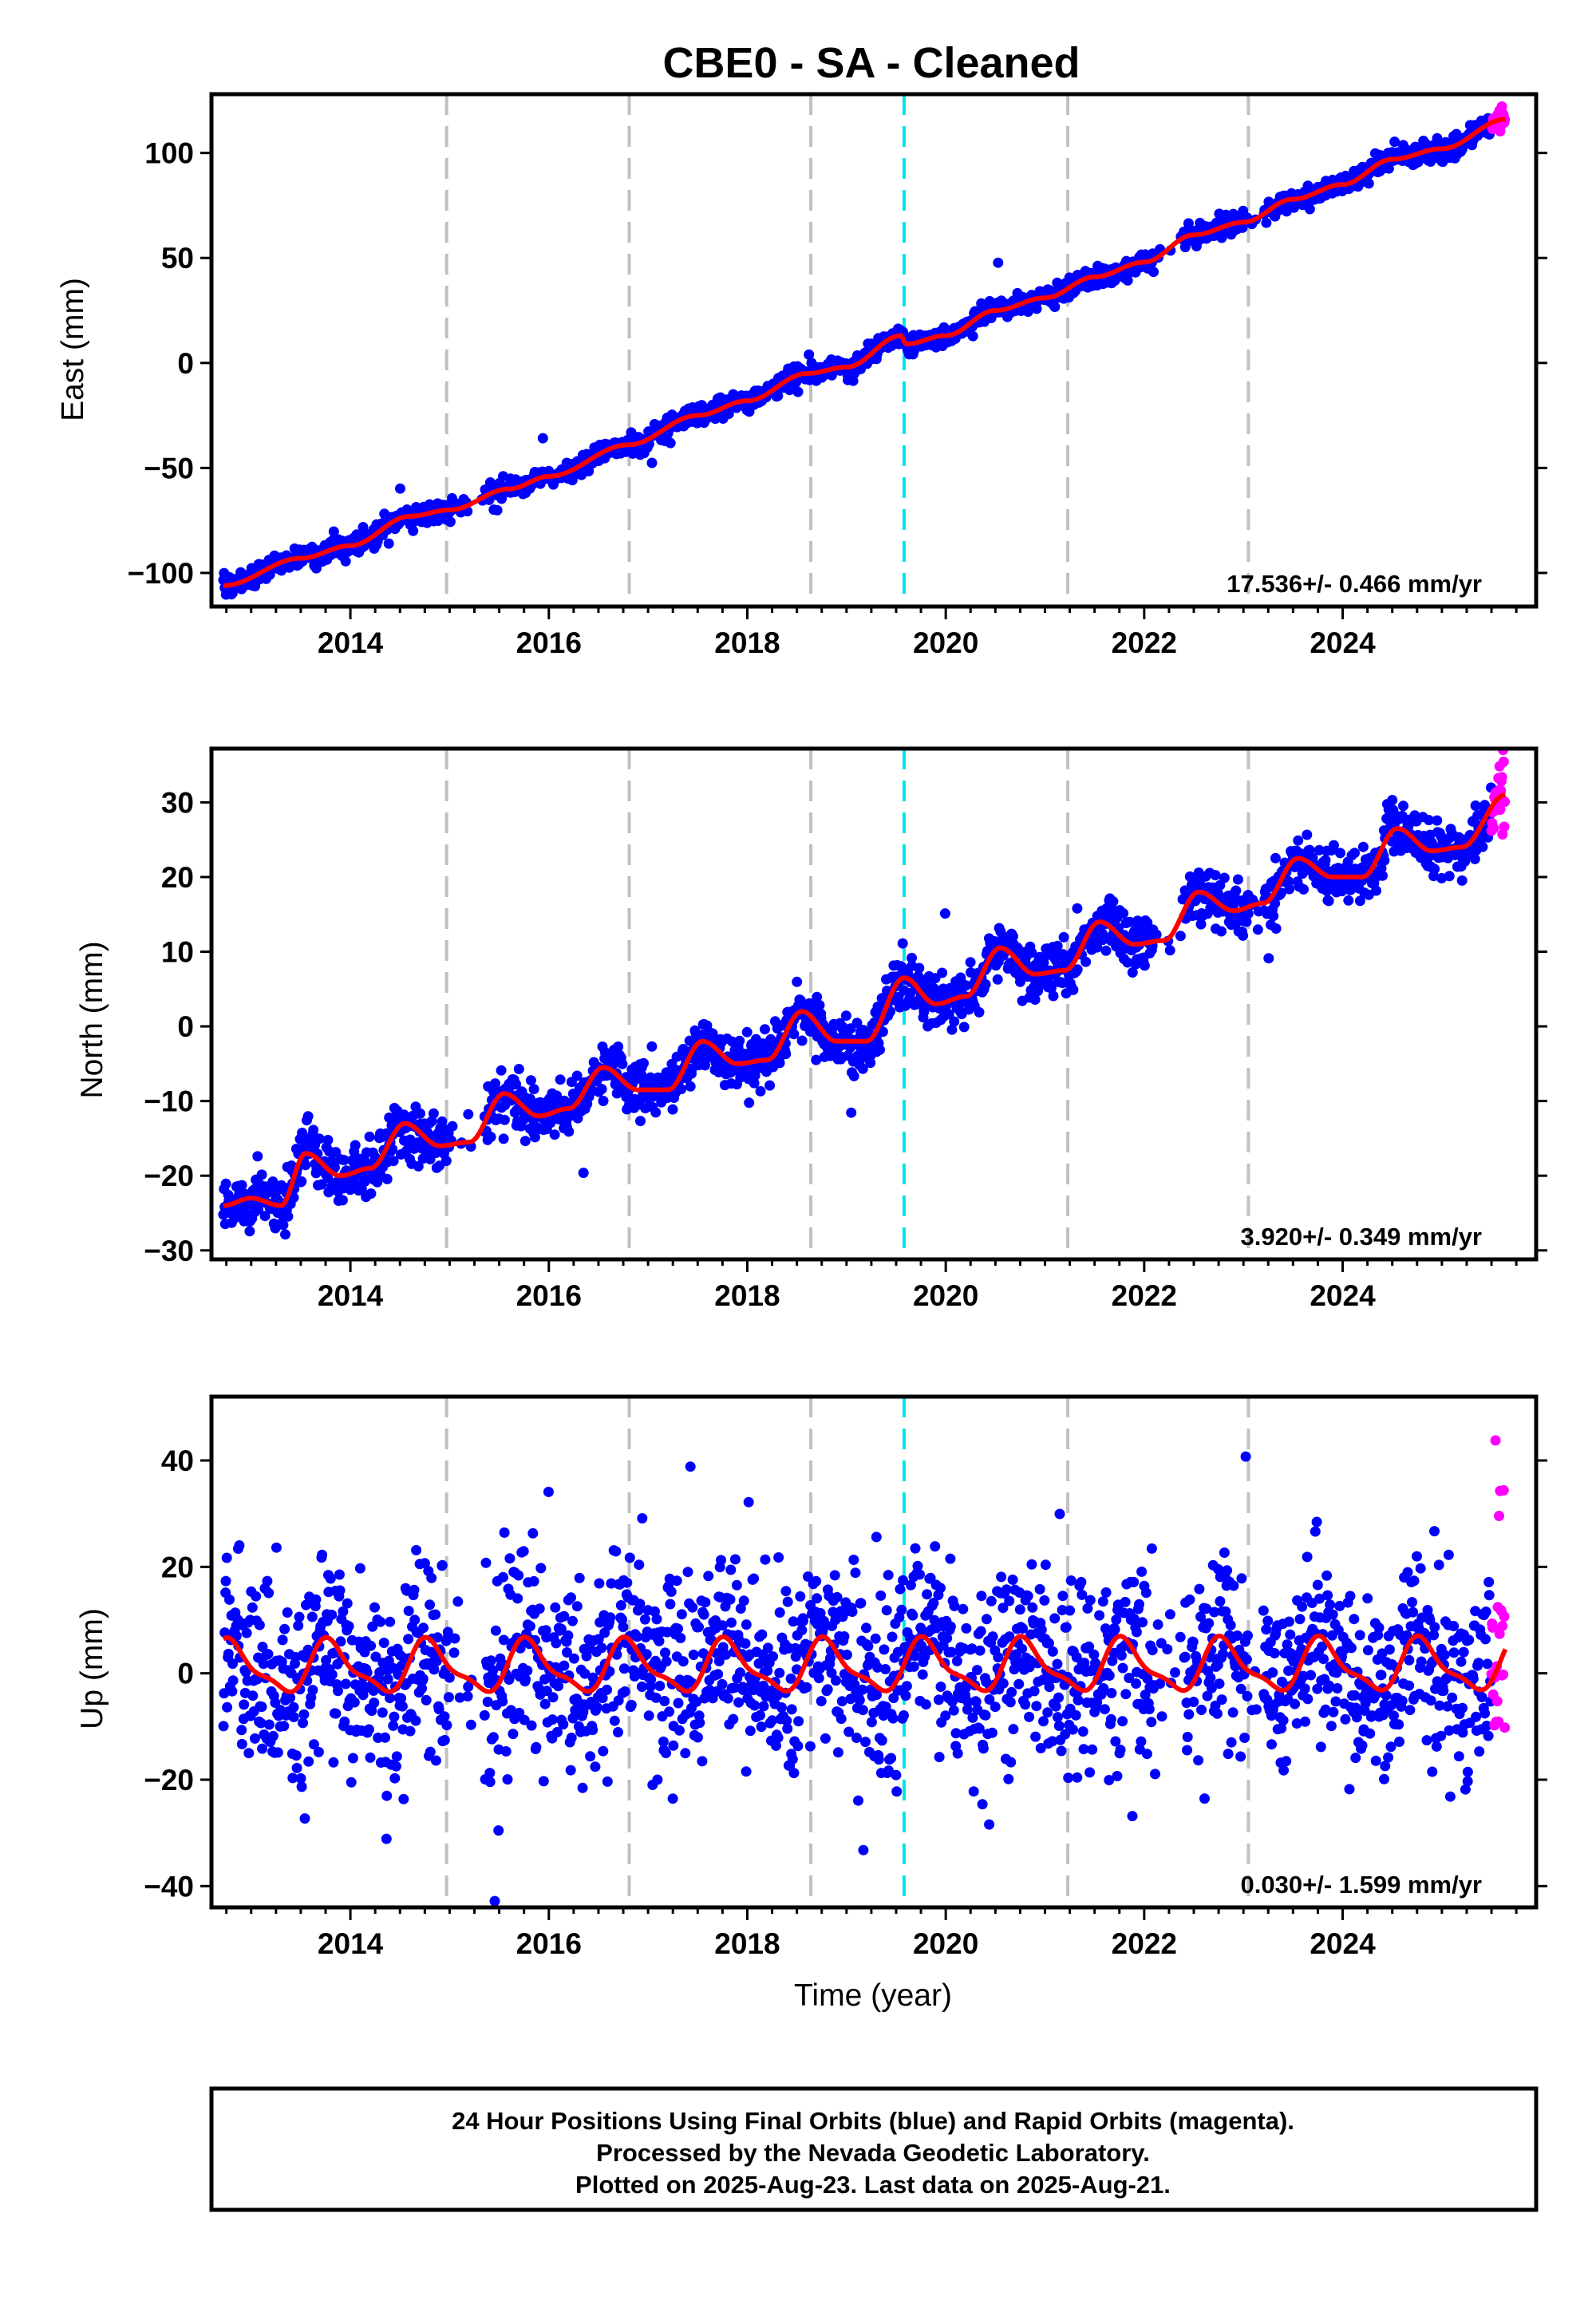 This screenshot has height=2316, width=1596. I want to click on north-ytick-label: −30, so click(169, 1251).